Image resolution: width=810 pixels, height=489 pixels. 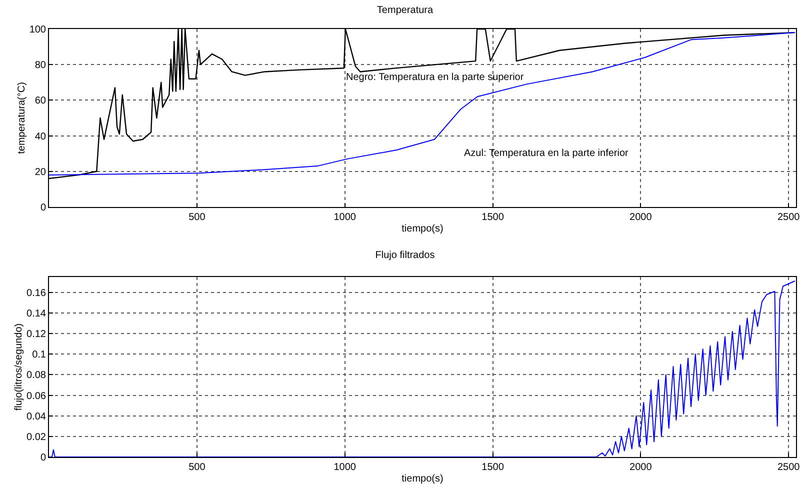 What do you see at coordinates (435, 77) in the screenshot?
I see `annotation: Negro: Temperatura en la parte superior` at bounding box center [435, 77].